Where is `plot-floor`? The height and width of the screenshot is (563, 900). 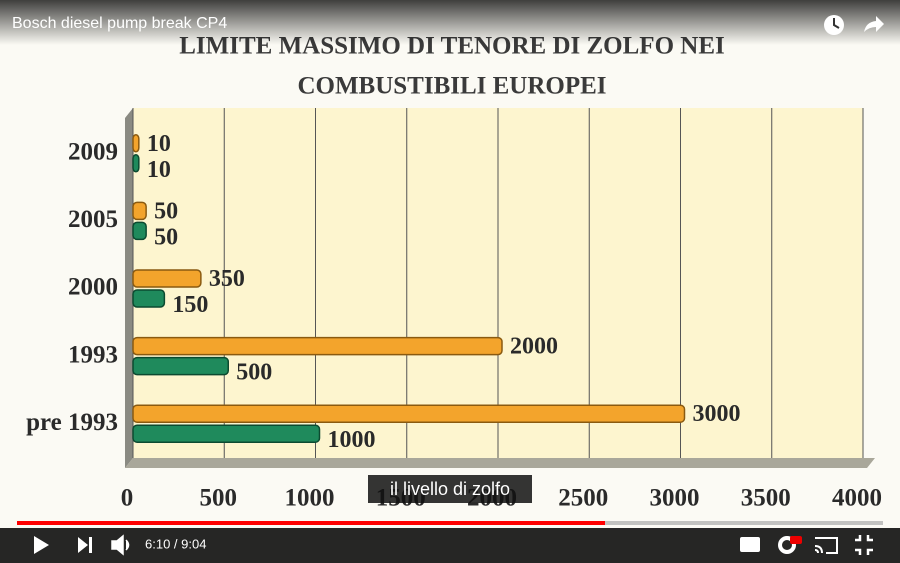
plot-floor is located at coordinates (500, 463).